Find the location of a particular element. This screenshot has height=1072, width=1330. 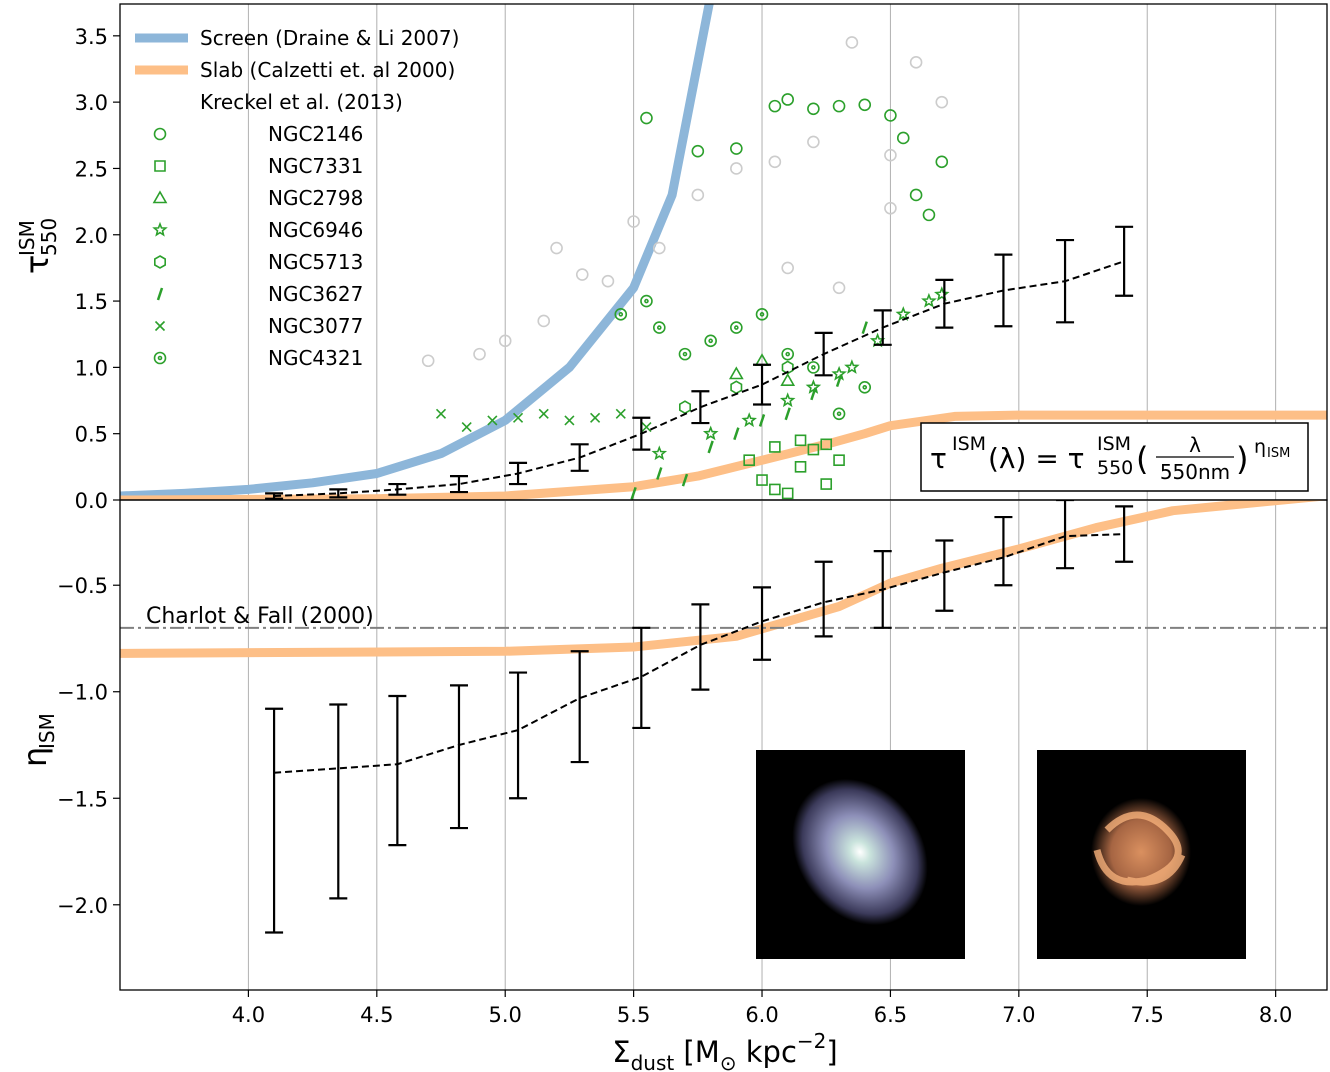

x-label-part: dust is located at coordinates (653, 1061).